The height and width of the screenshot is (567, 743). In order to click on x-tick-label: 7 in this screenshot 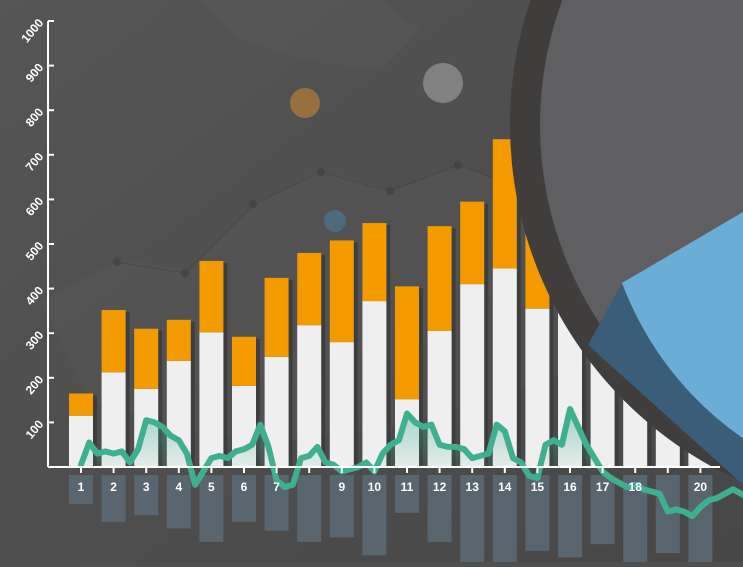, I will do `click(276, 487)`.